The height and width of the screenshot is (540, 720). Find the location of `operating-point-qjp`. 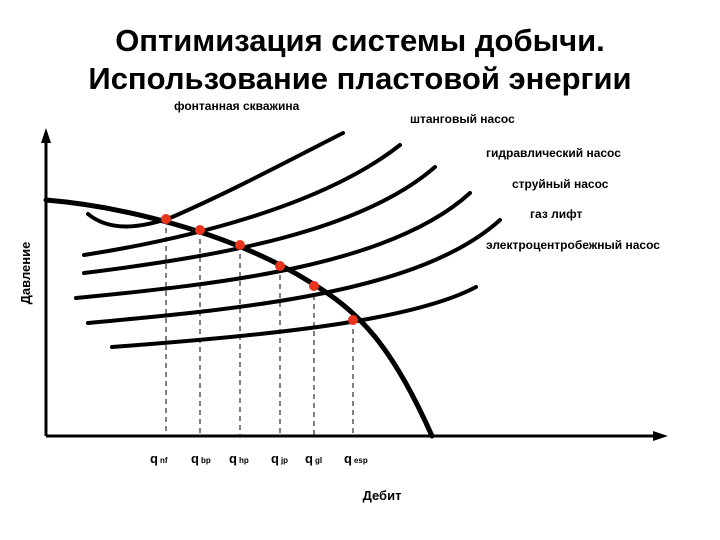

operating-point-qjp is located at coordinates (280, 266).